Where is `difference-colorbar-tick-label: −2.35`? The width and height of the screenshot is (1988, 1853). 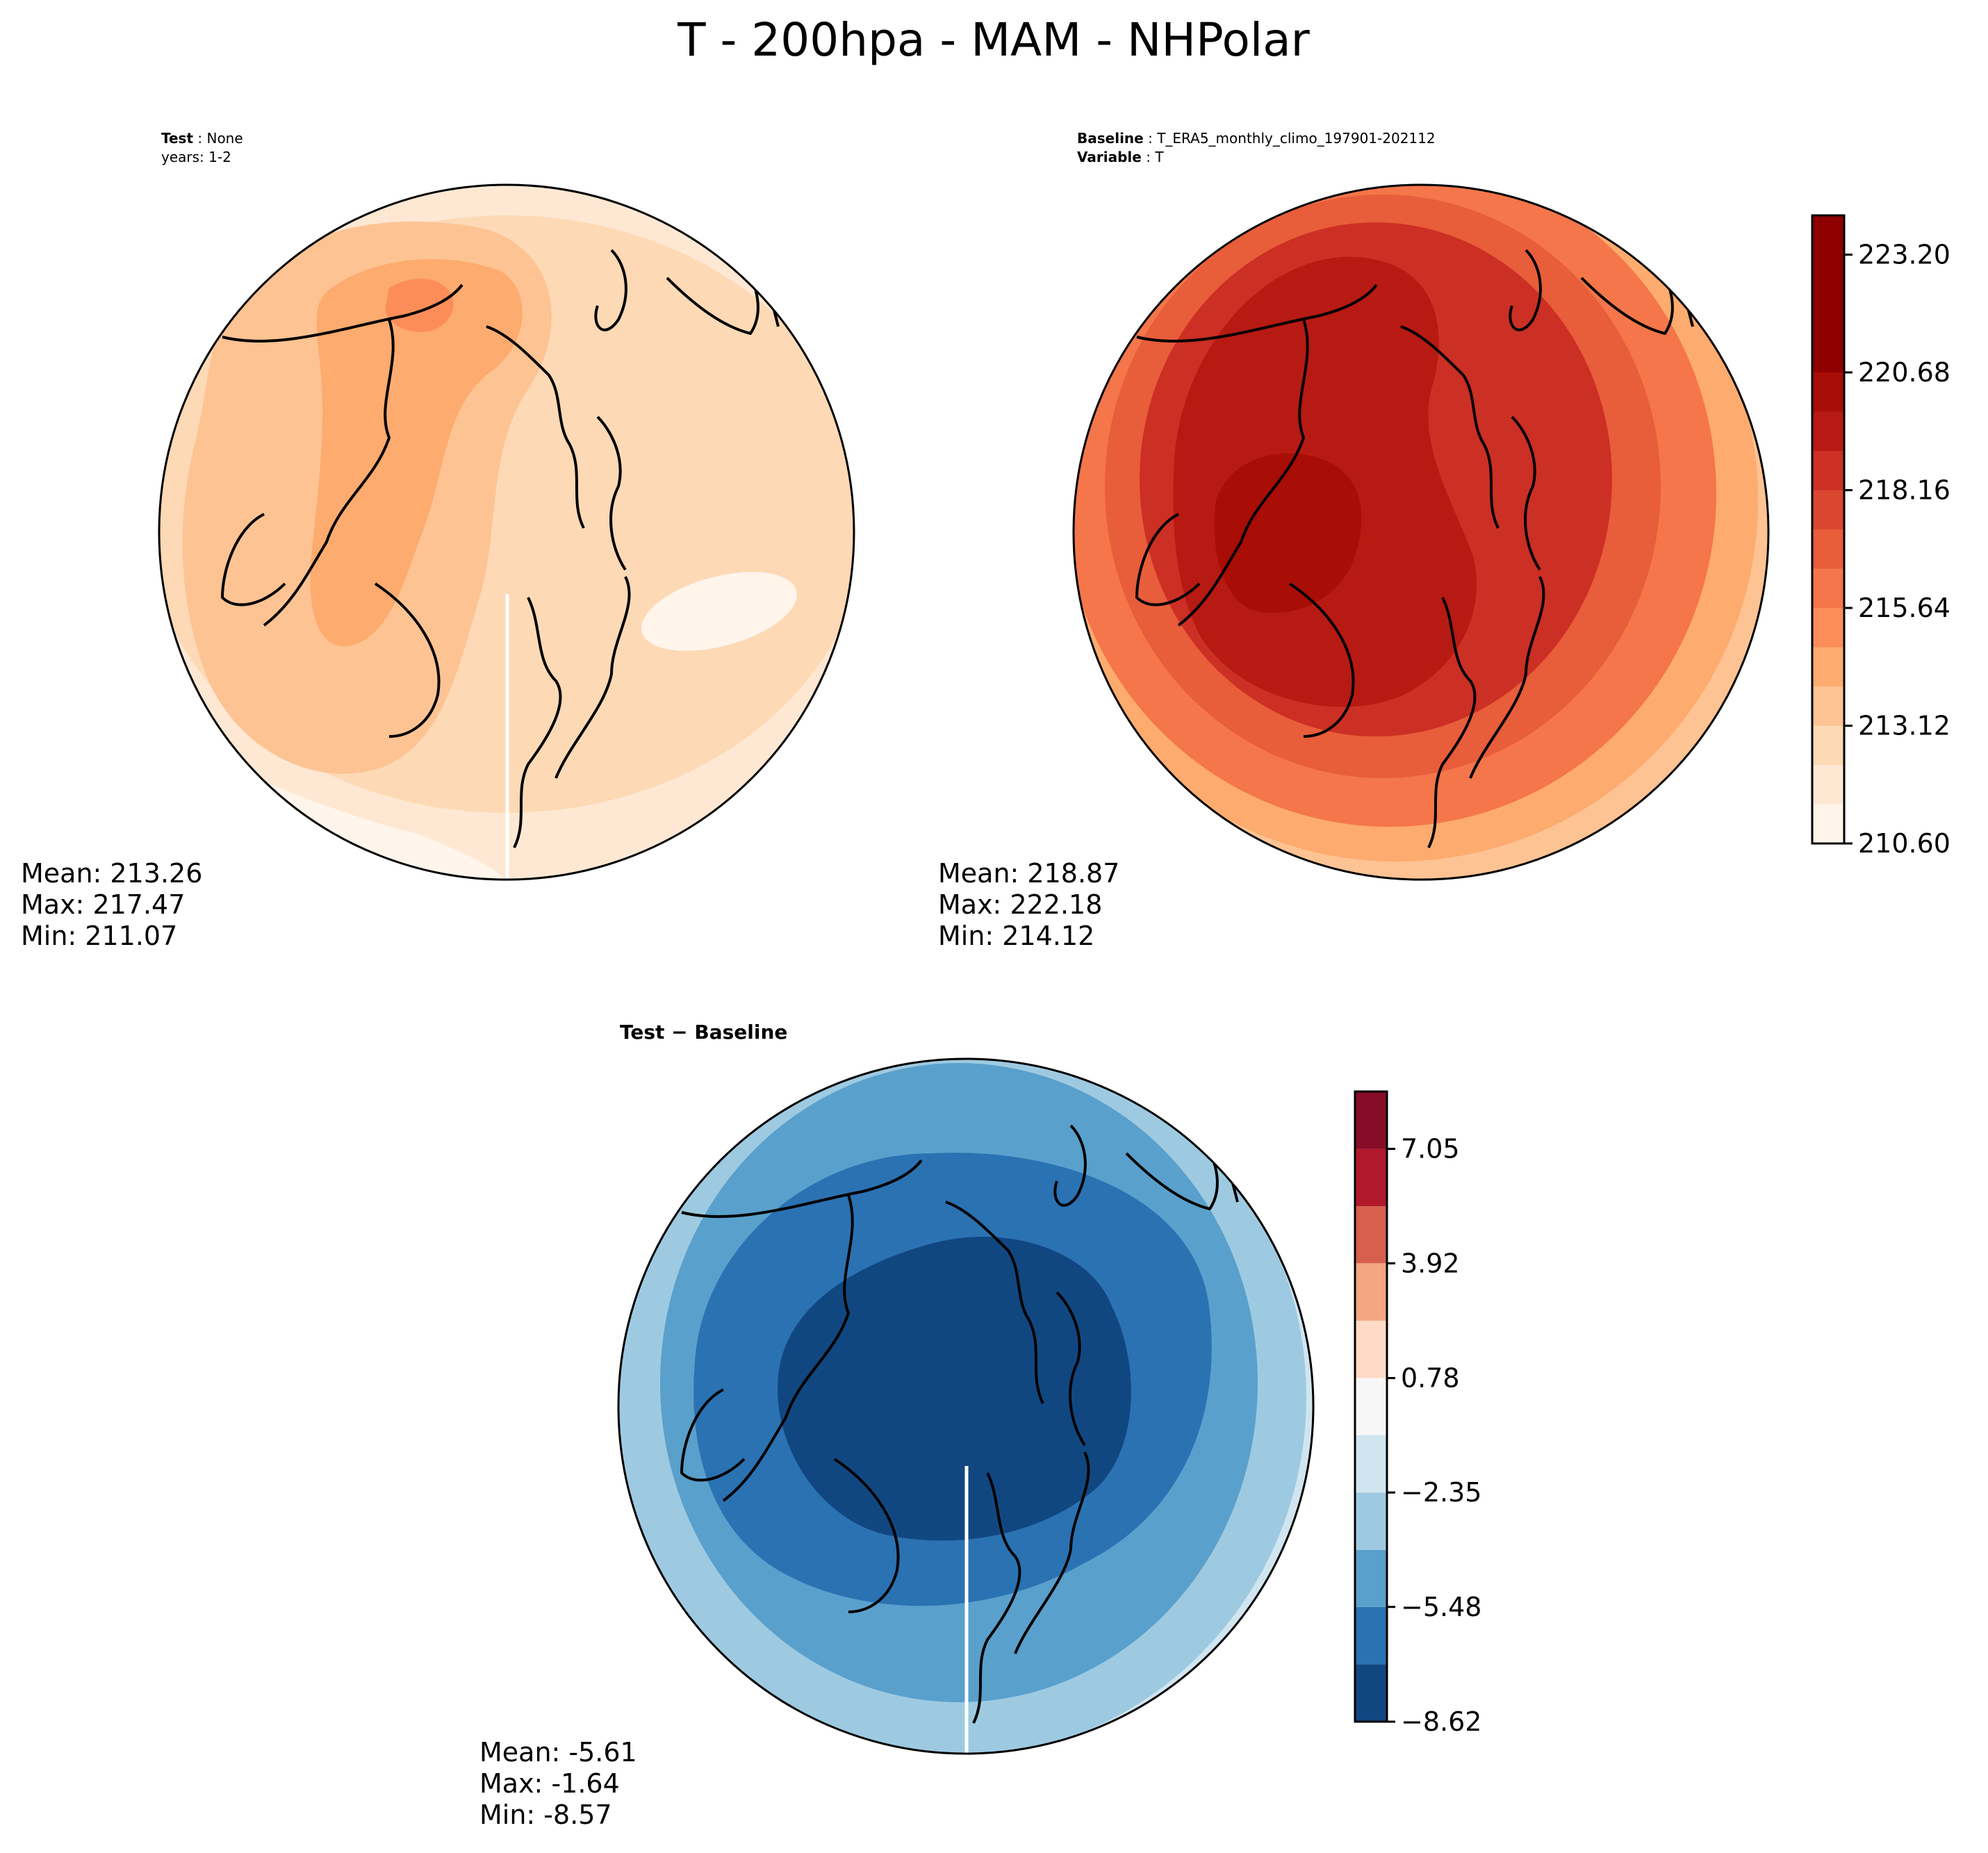 difference-colorbar-tick-label: −2.35 is located at coordinates (1441, 1492).